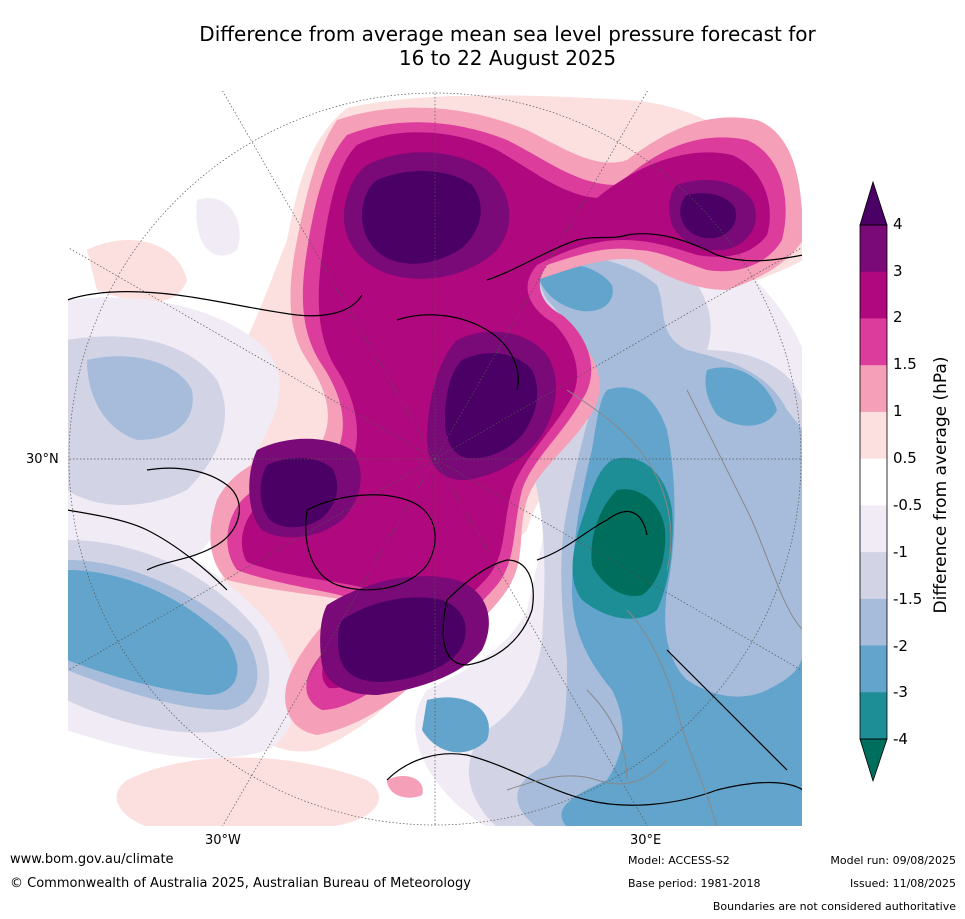 The height and width of the screenshot is (919, 965). I want to click on colorbar-tick: -1, so click(900, 552).